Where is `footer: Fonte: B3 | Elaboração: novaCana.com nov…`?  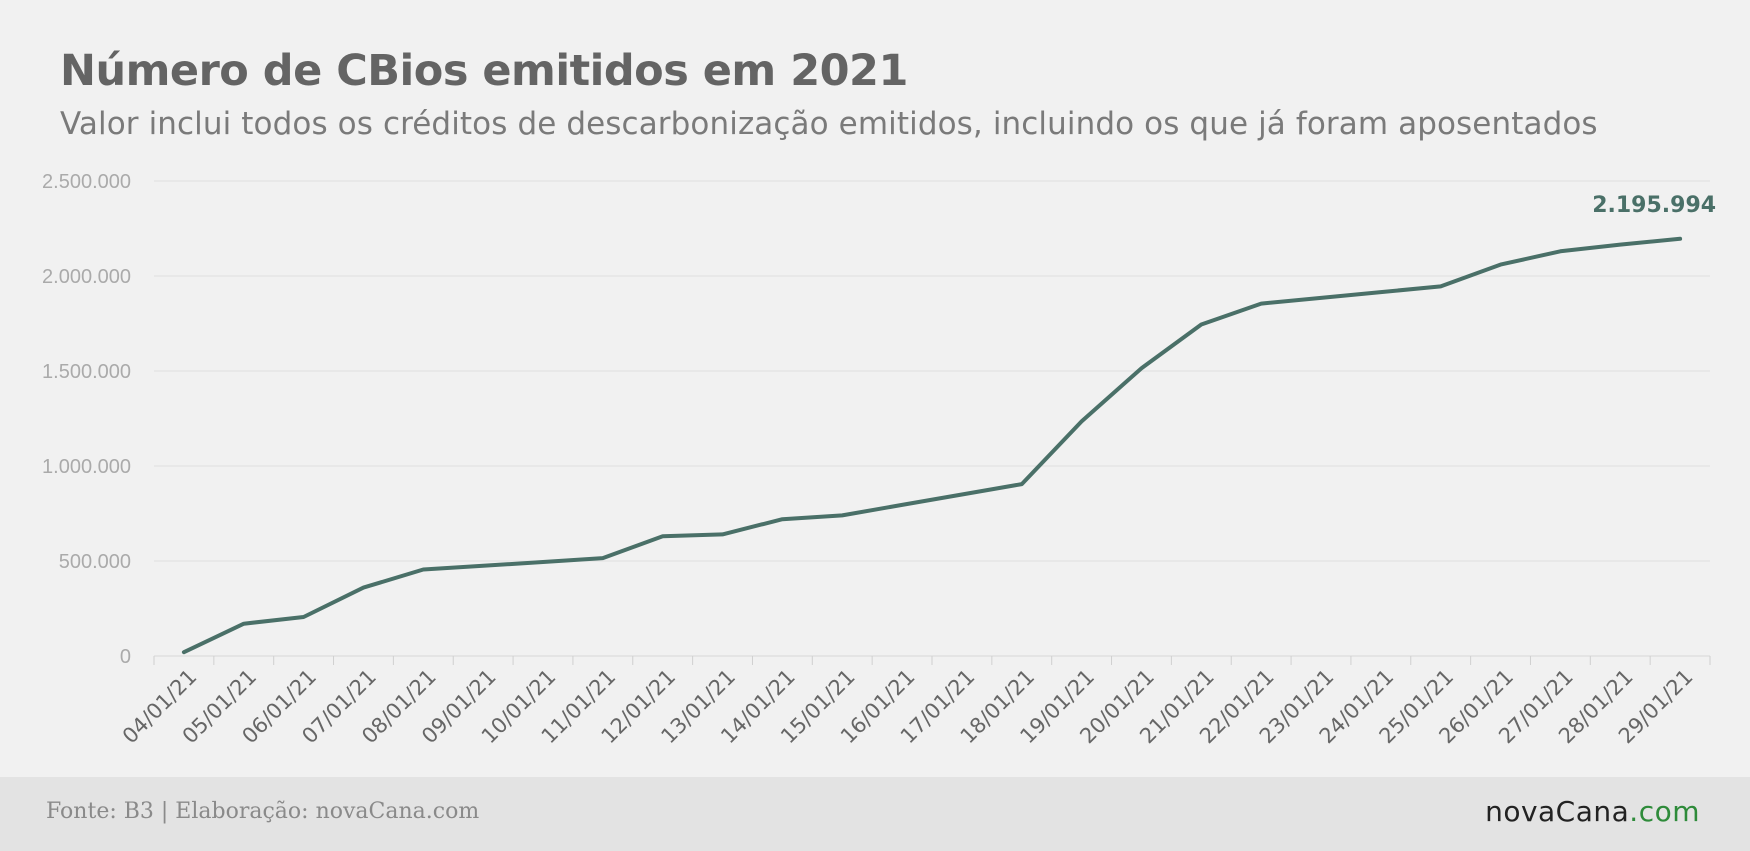 footer: Fonte: B3 | Elaboração: novaCana.com nov… is located at coordinates (875, 814).